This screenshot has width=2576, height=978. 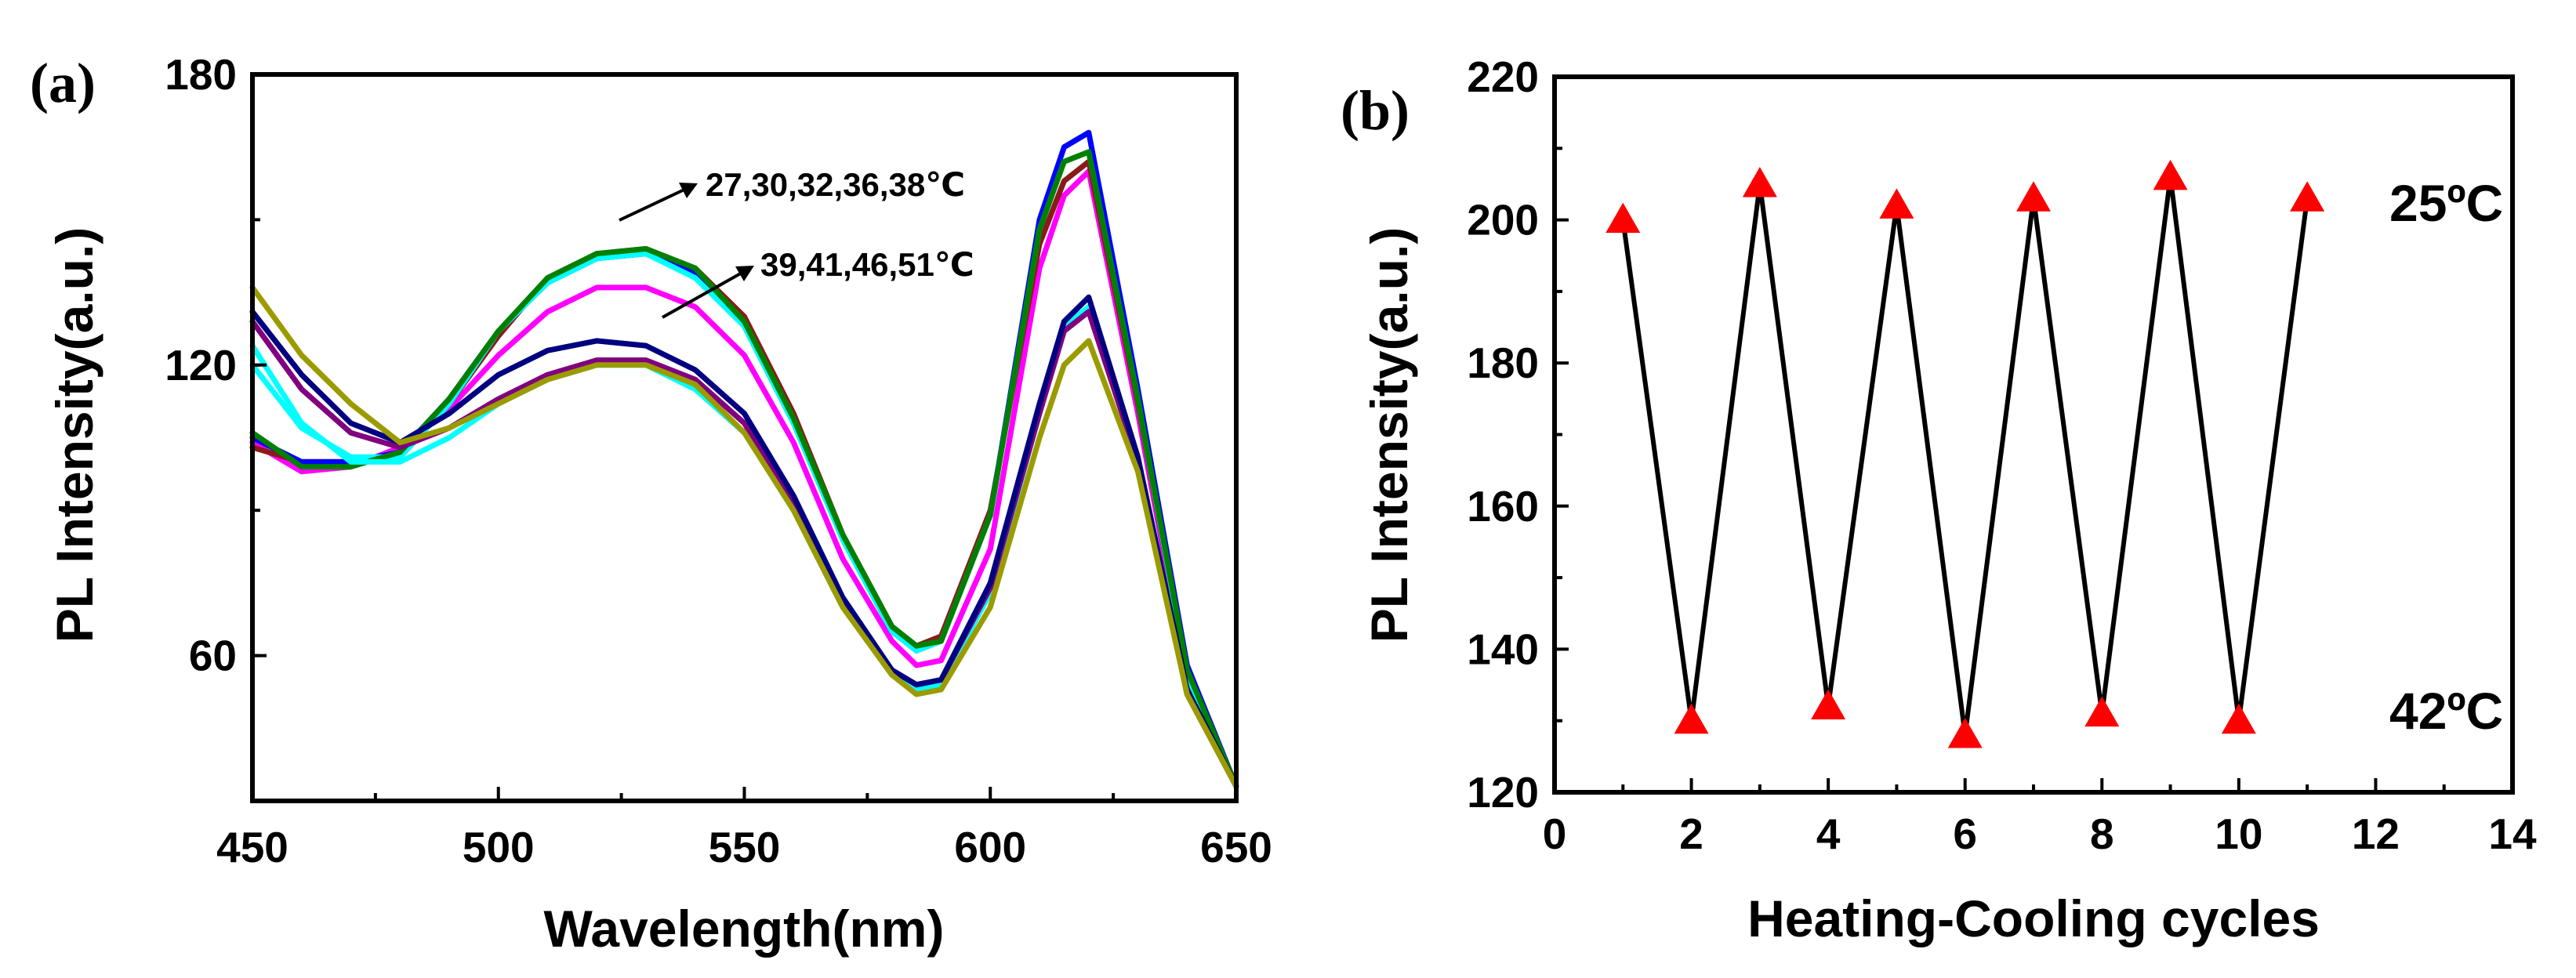 What do you see at coordinates (745, 847) in the screenshot?
I see `x-tick-label: 550` at bounding box center [745, 847].